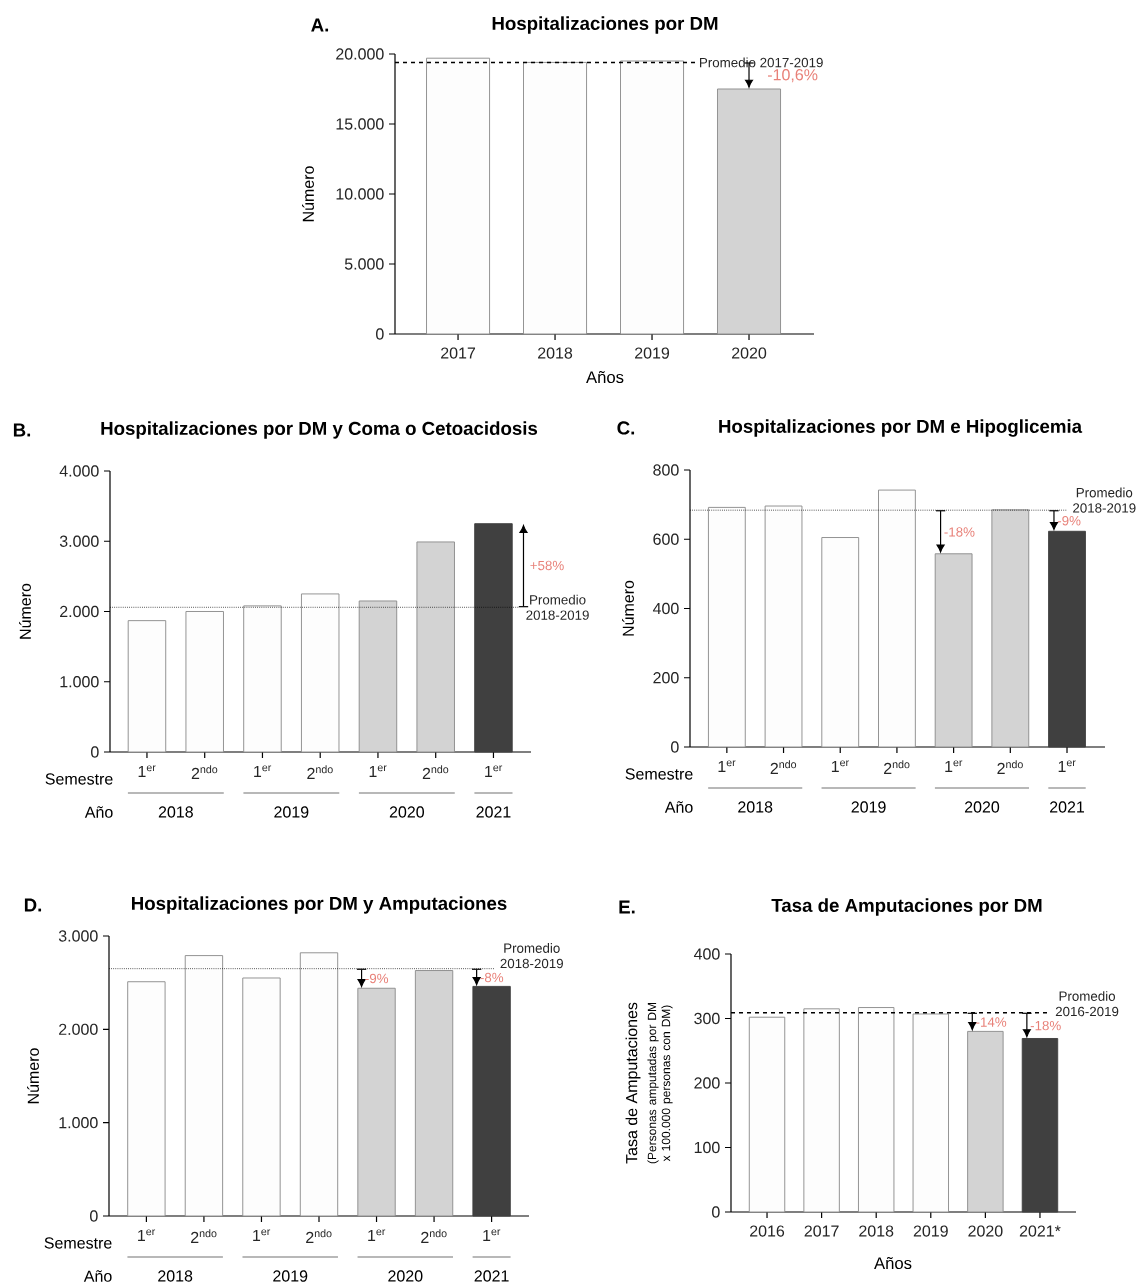  What do you see at coordinates (627, 907) in the screenshot?
I see `text: E.` at bounding box center [627, 907].